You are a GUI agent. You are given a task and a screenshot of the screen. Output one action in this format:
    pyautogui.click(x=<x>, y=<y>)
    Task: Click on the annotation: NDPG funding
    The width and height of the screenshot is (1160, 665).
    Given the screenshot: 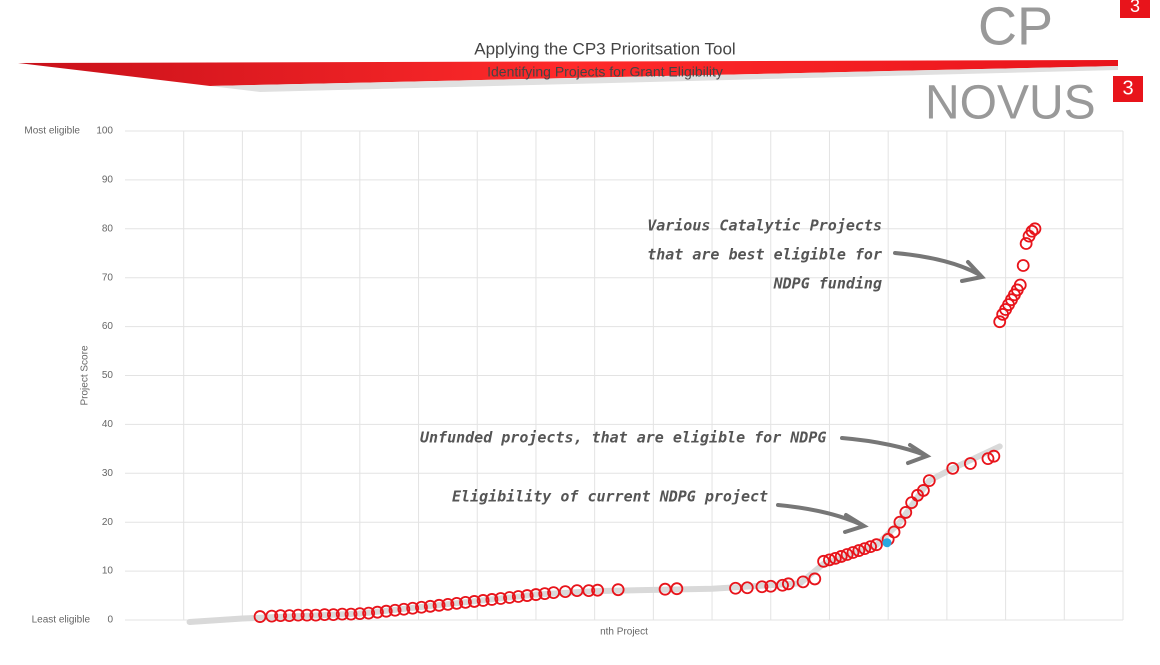 What is the action you would take?
    pyautogui.click(x=827, y=284)
    